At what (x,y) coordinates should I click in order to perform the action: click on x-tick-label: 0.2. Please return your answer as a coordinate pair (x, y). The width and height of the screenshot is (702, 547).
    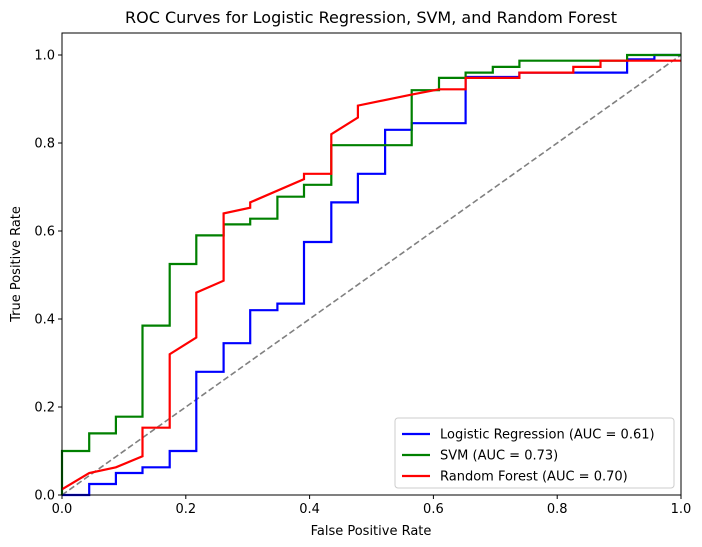
    Looking at the image, I should click on (185, 509).